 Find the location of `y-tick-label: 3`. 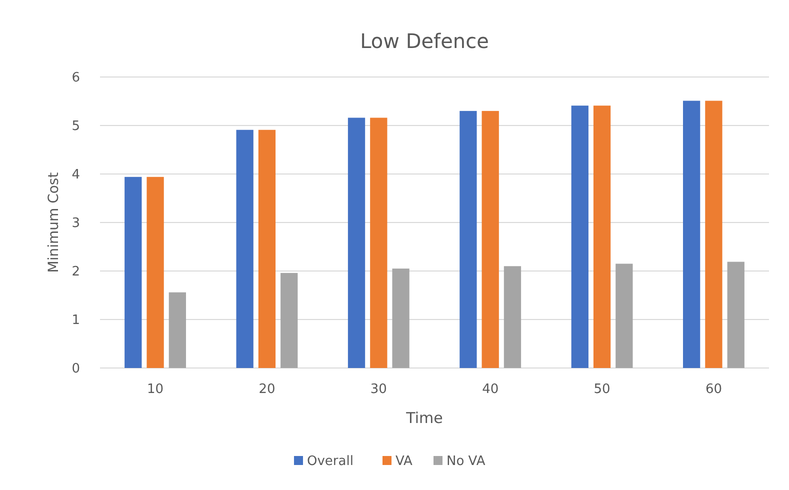

y-tick-label: 3 is located at coordinates (76, 224).